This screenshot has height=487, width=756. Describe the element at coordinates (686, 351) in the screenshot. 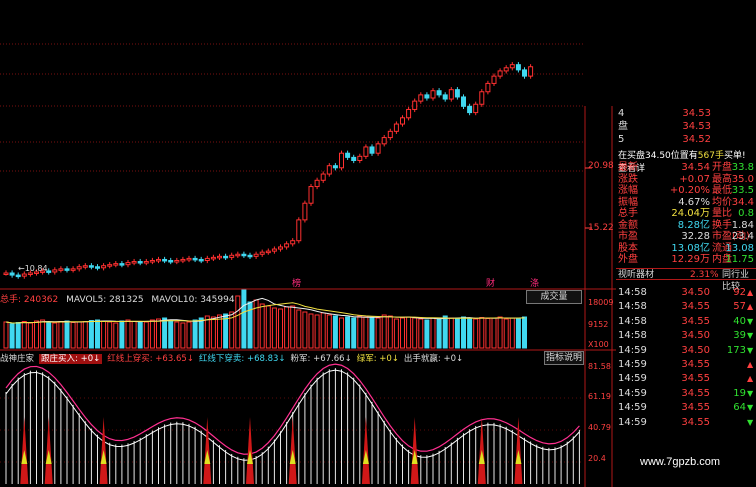

I see `trade-row-4: 14:59 34.50 173 ▼` at that location.